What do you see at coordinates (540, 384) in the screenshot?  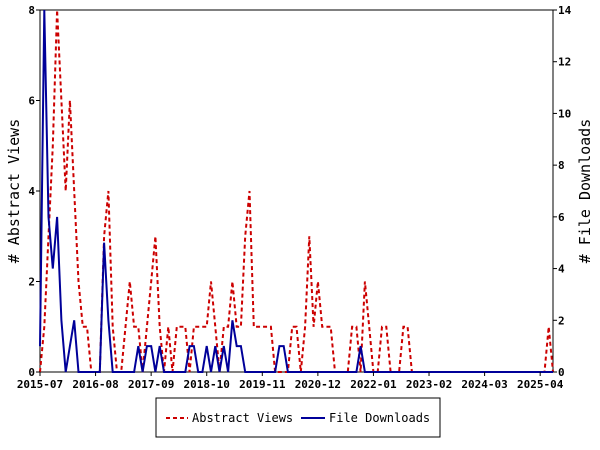 I see `x-axis-tick-label: 2025-04` at bounding box center [540, 384].